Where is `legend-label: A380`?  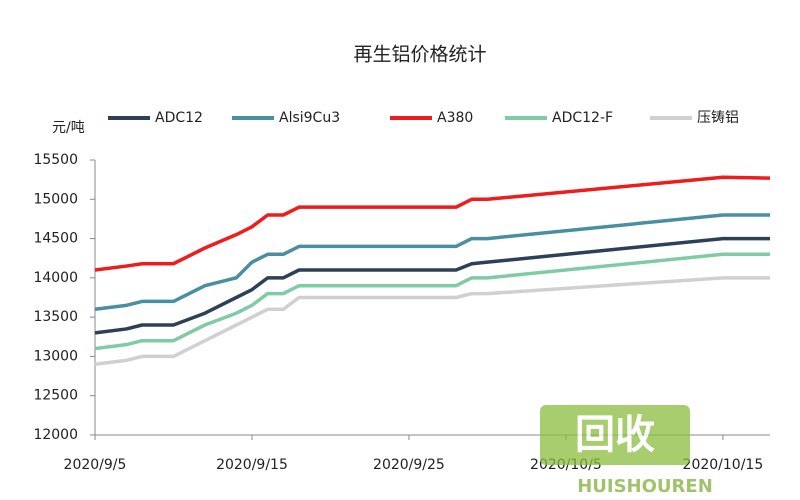
legend-label: A380 is located at coordinates (455, 118).